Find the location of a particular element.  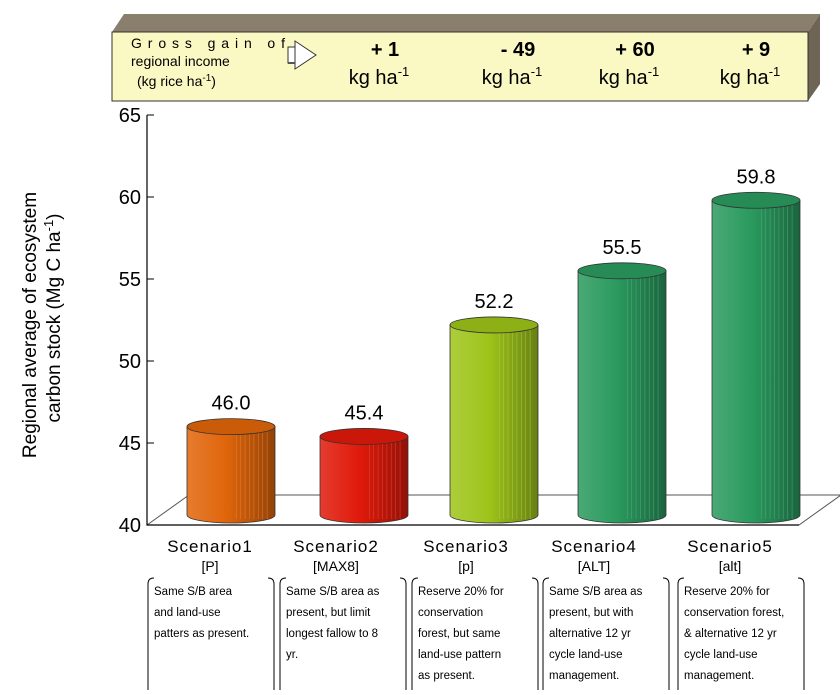

scenario-code: [p] is located at coordinates (466, 566).